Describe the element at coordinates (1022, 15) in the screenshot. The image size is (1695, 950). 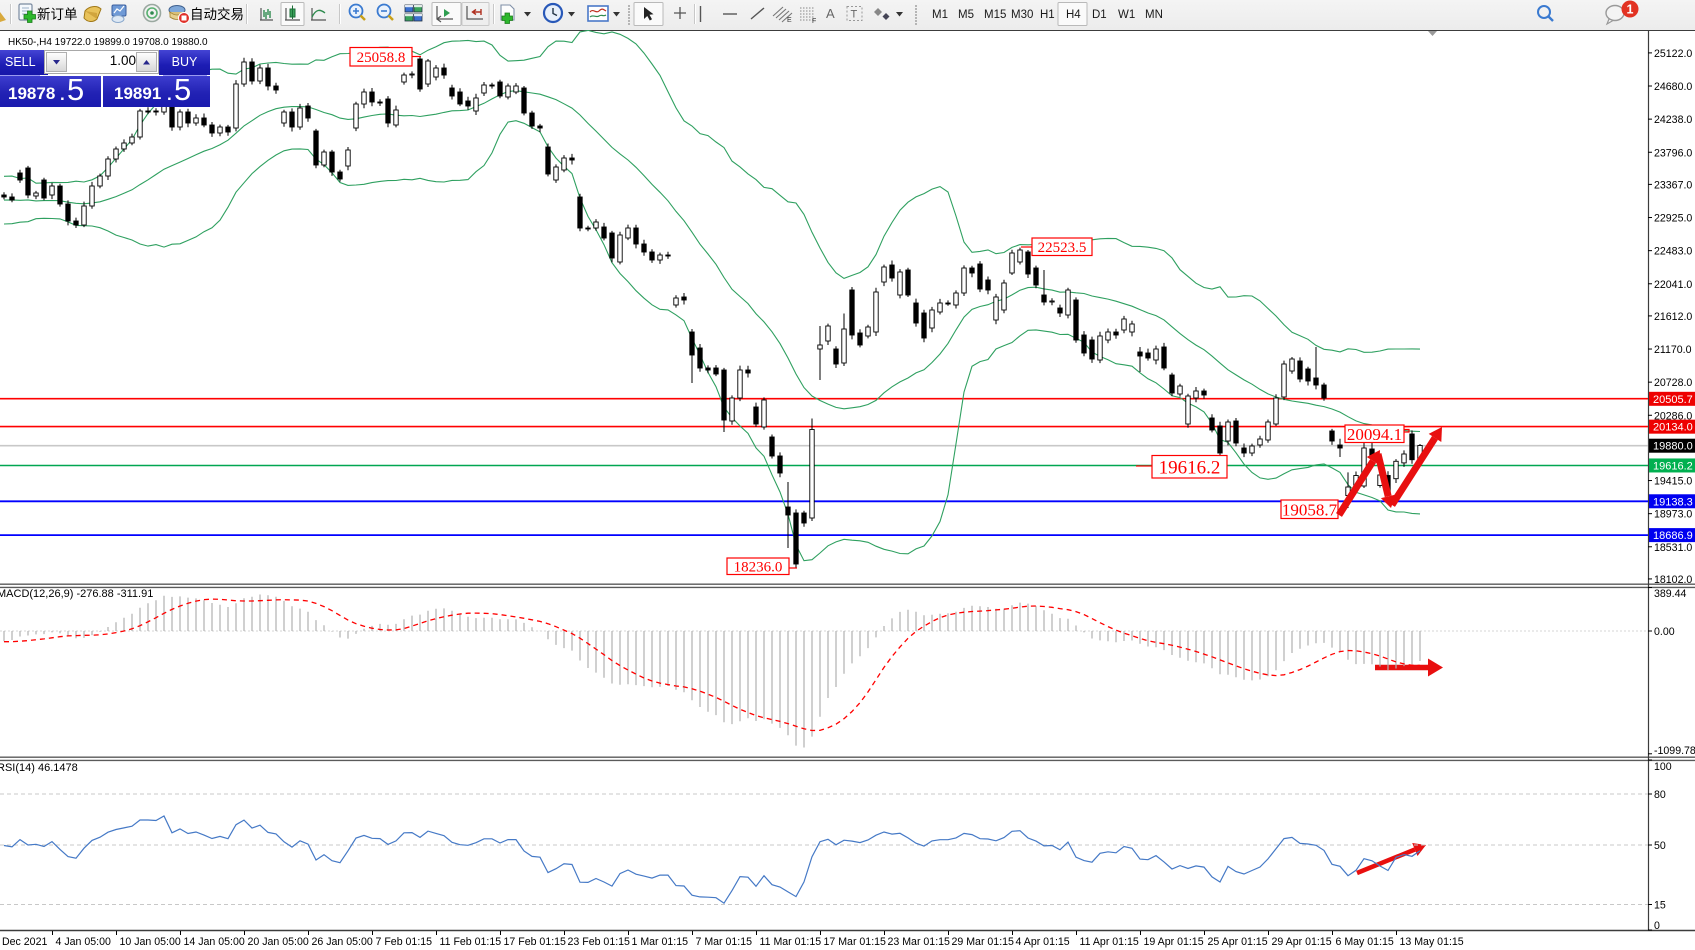
I see `svg-text: M30` at that location.